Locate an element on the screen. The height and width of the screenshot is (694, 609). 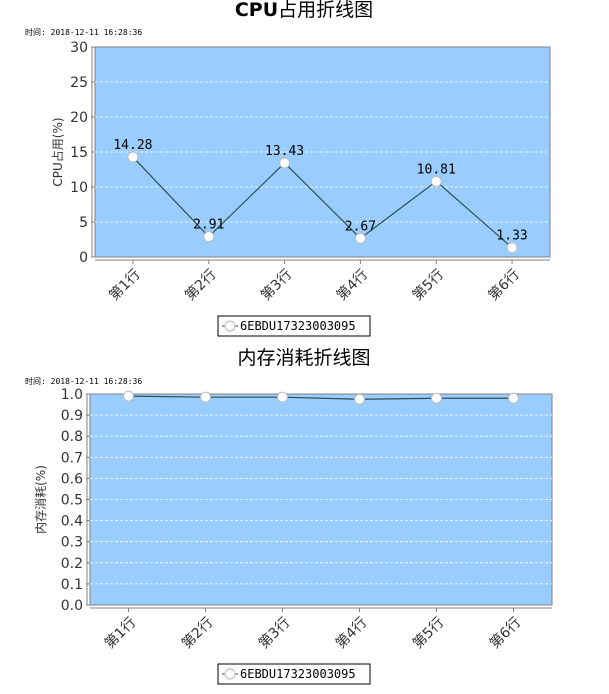
y-tick-label: 0.3 is located at coordinates (72, 543).